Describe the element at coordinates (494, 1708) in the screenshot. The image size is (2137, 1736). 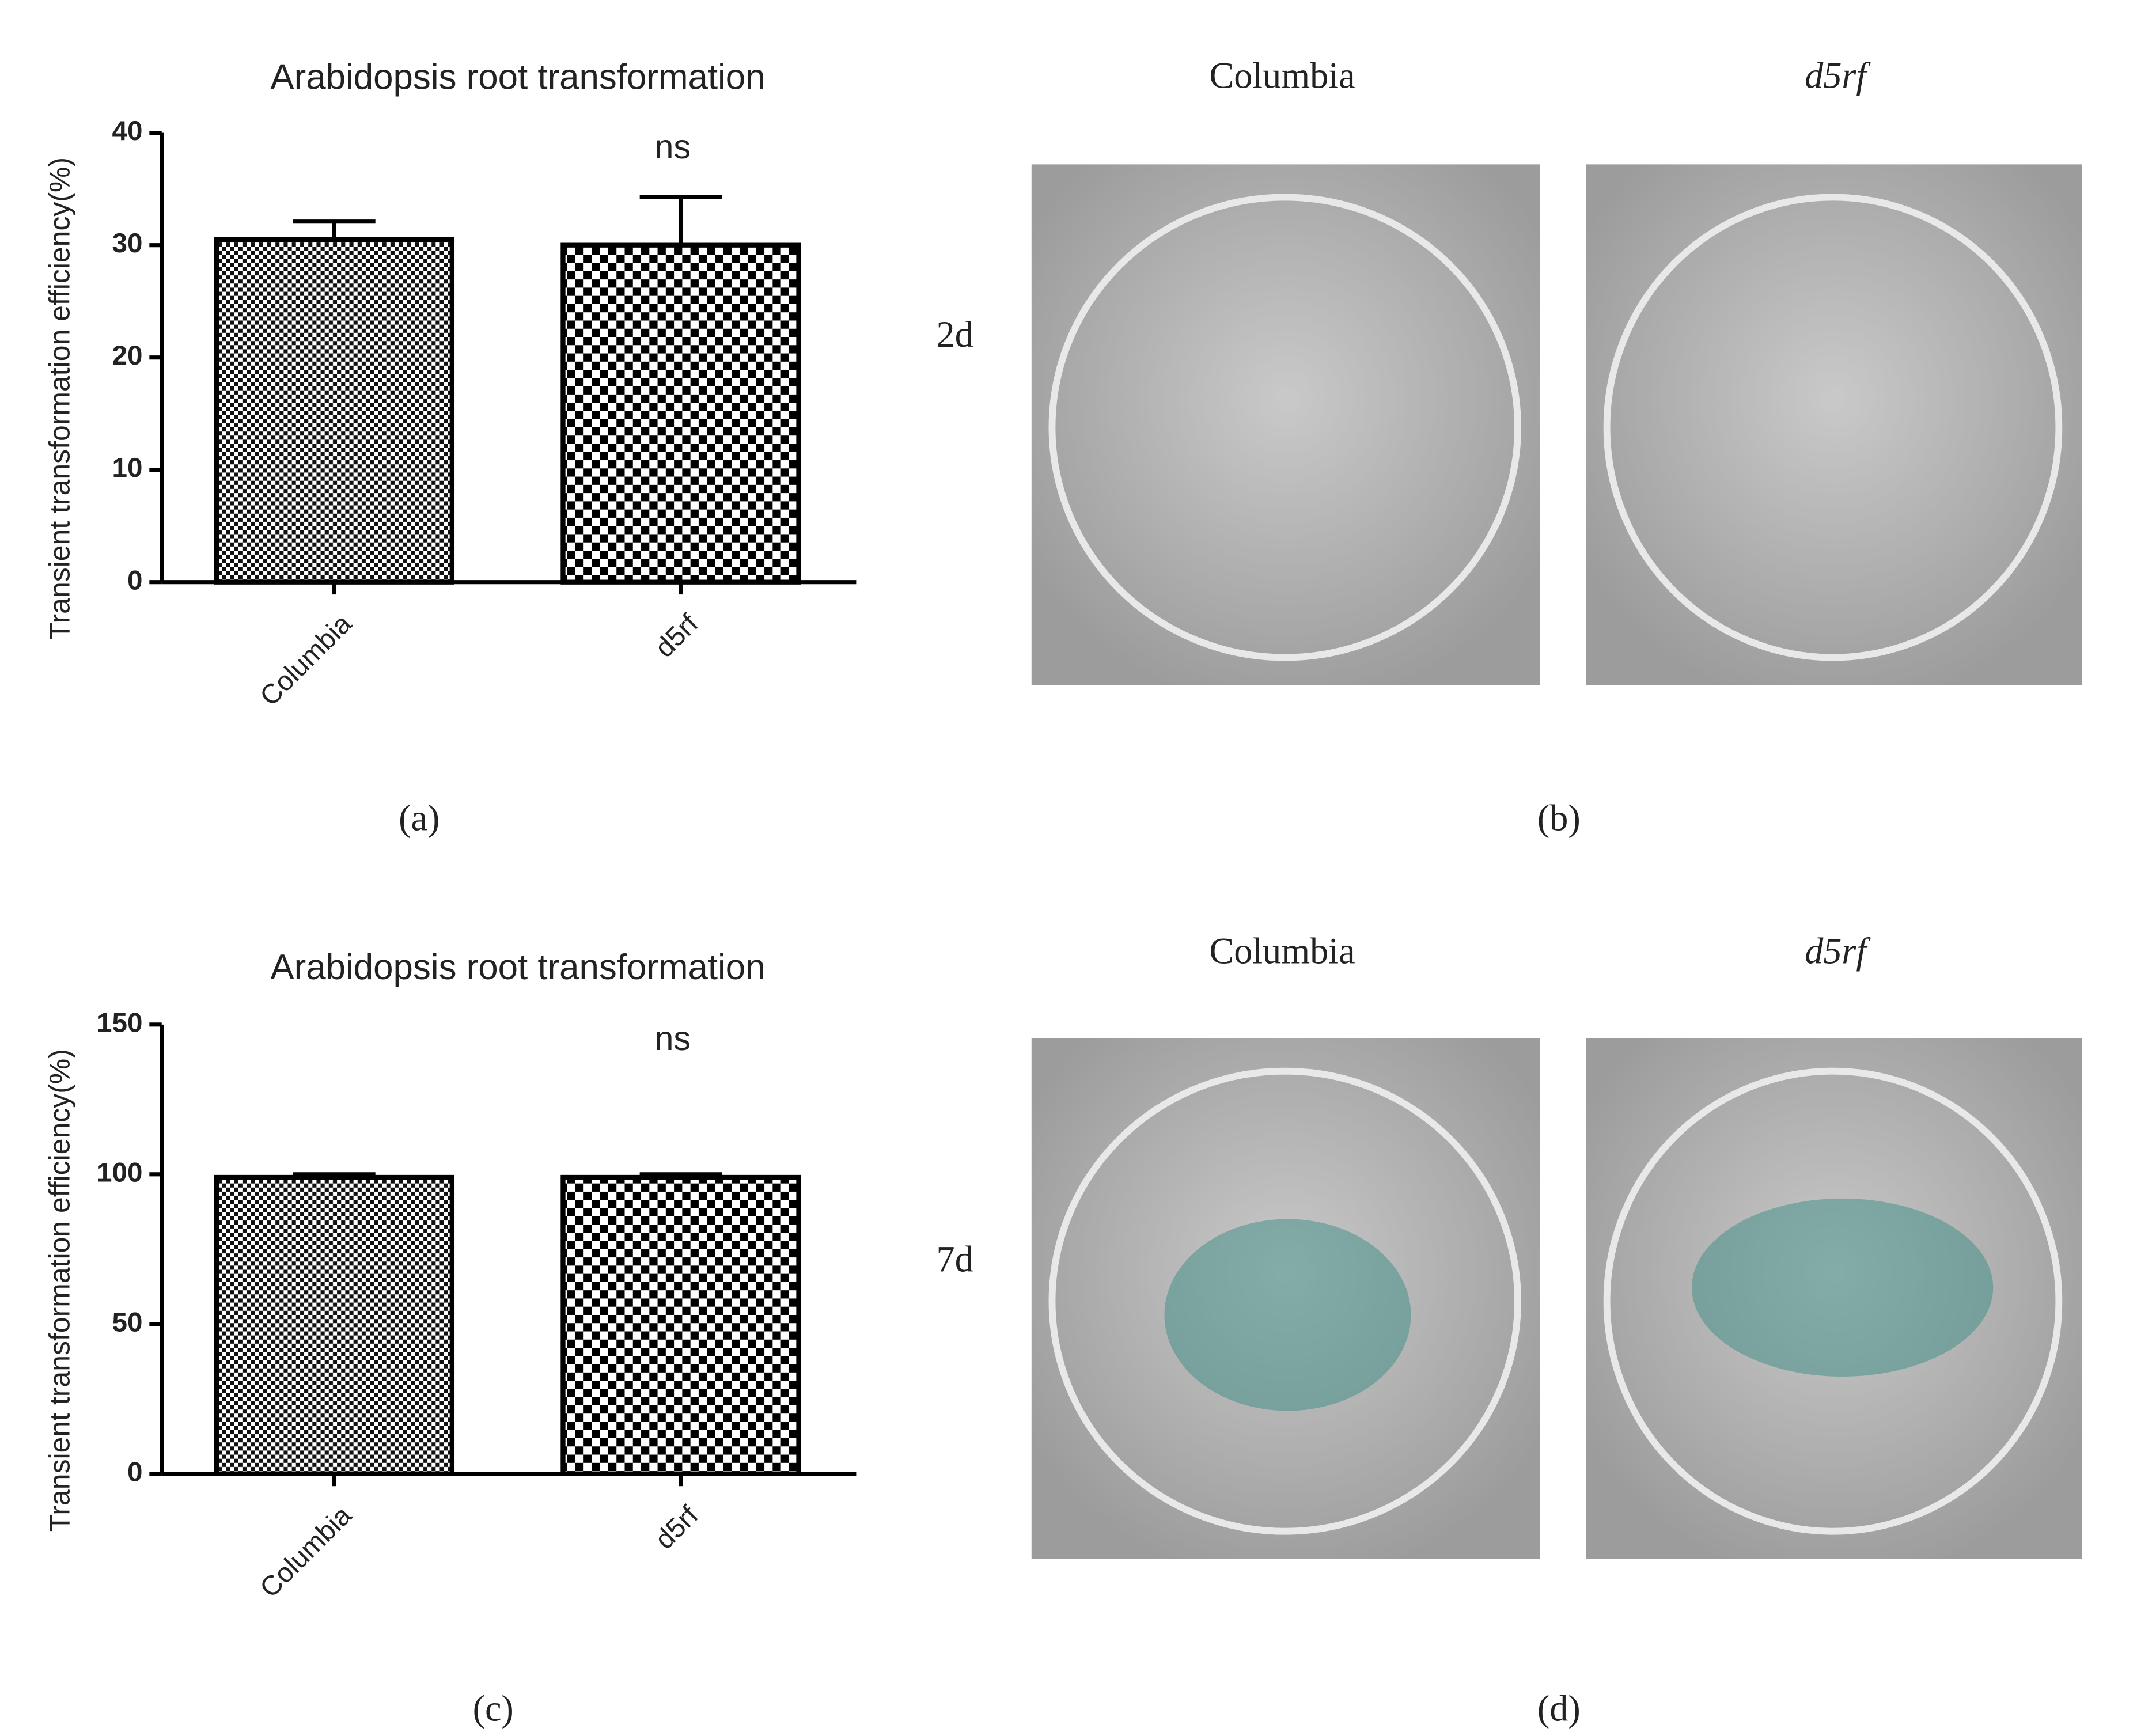
I see `panel-label: (c)` at that location.